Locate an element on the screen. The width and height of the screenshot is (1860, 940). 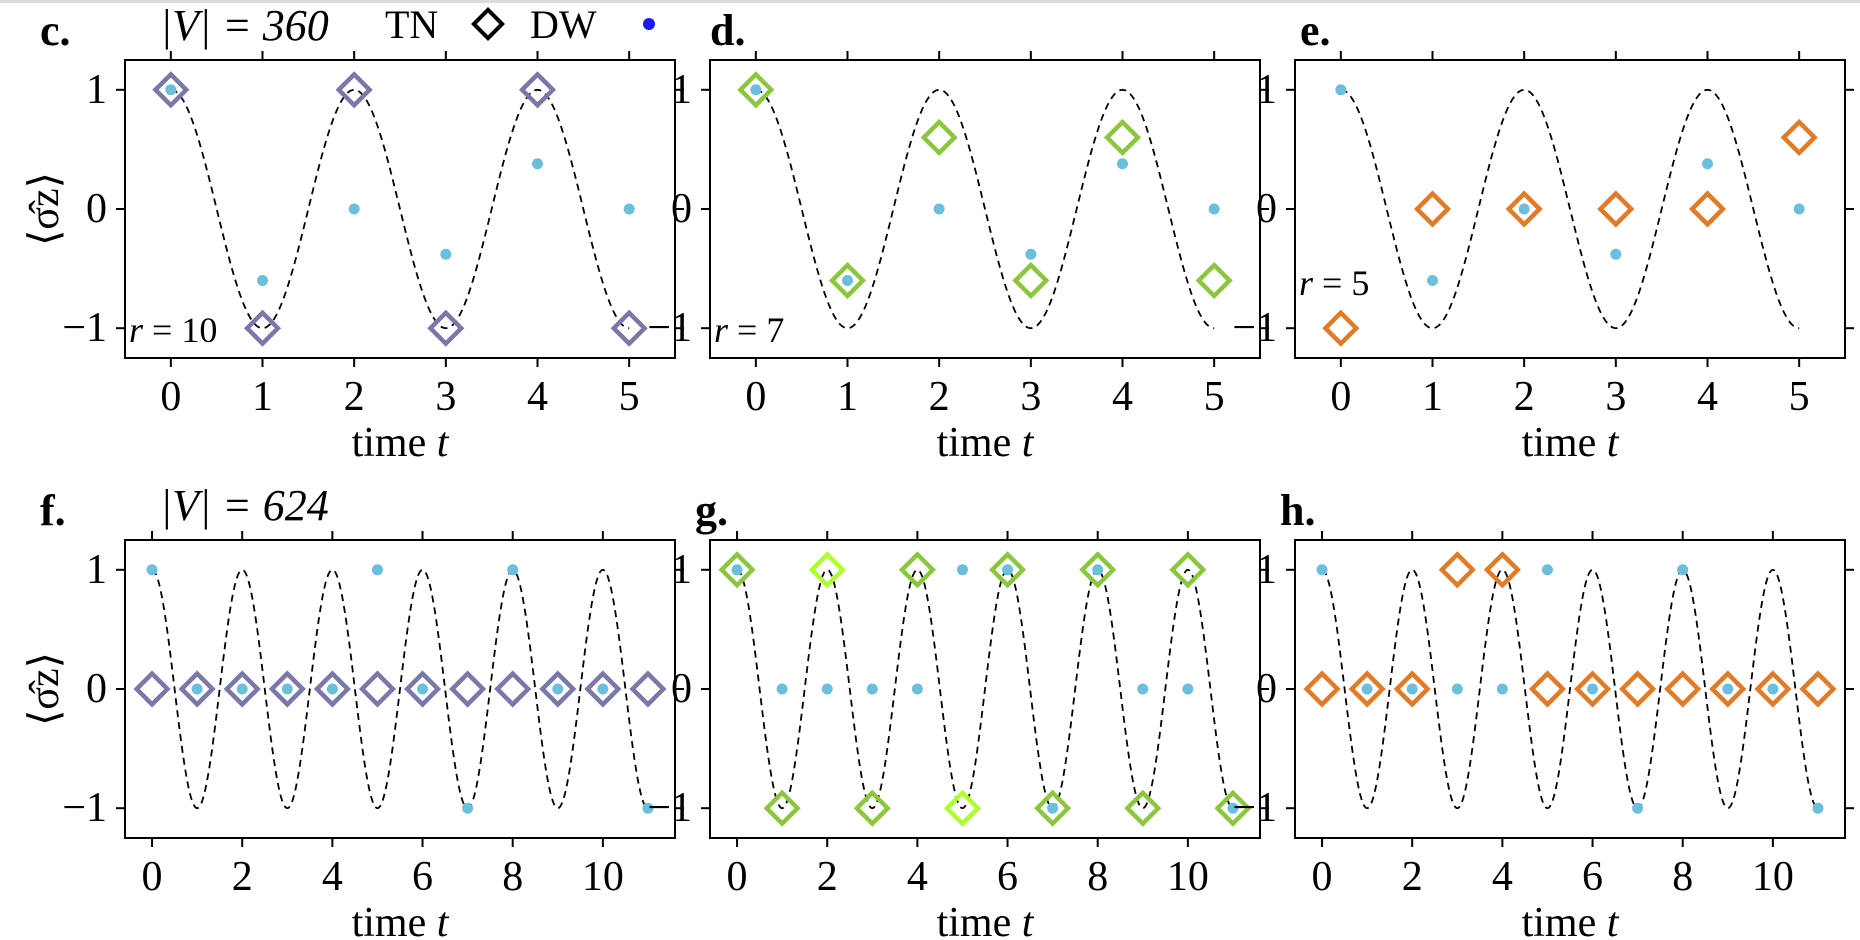
header-v360: |V| = 360 is located at coordinates (244, 25).